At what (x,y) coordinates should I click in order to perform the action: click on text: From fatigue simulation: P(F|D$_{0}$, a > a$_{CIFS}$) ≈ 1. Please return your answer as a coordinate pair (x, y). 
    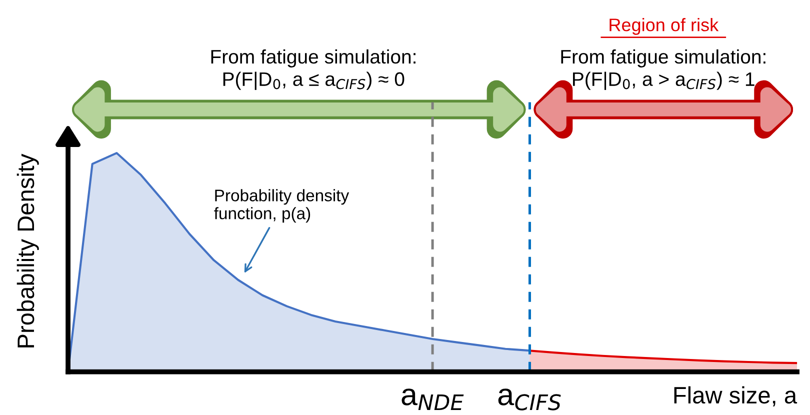
    Looking at the image, I should click on (663, 69).